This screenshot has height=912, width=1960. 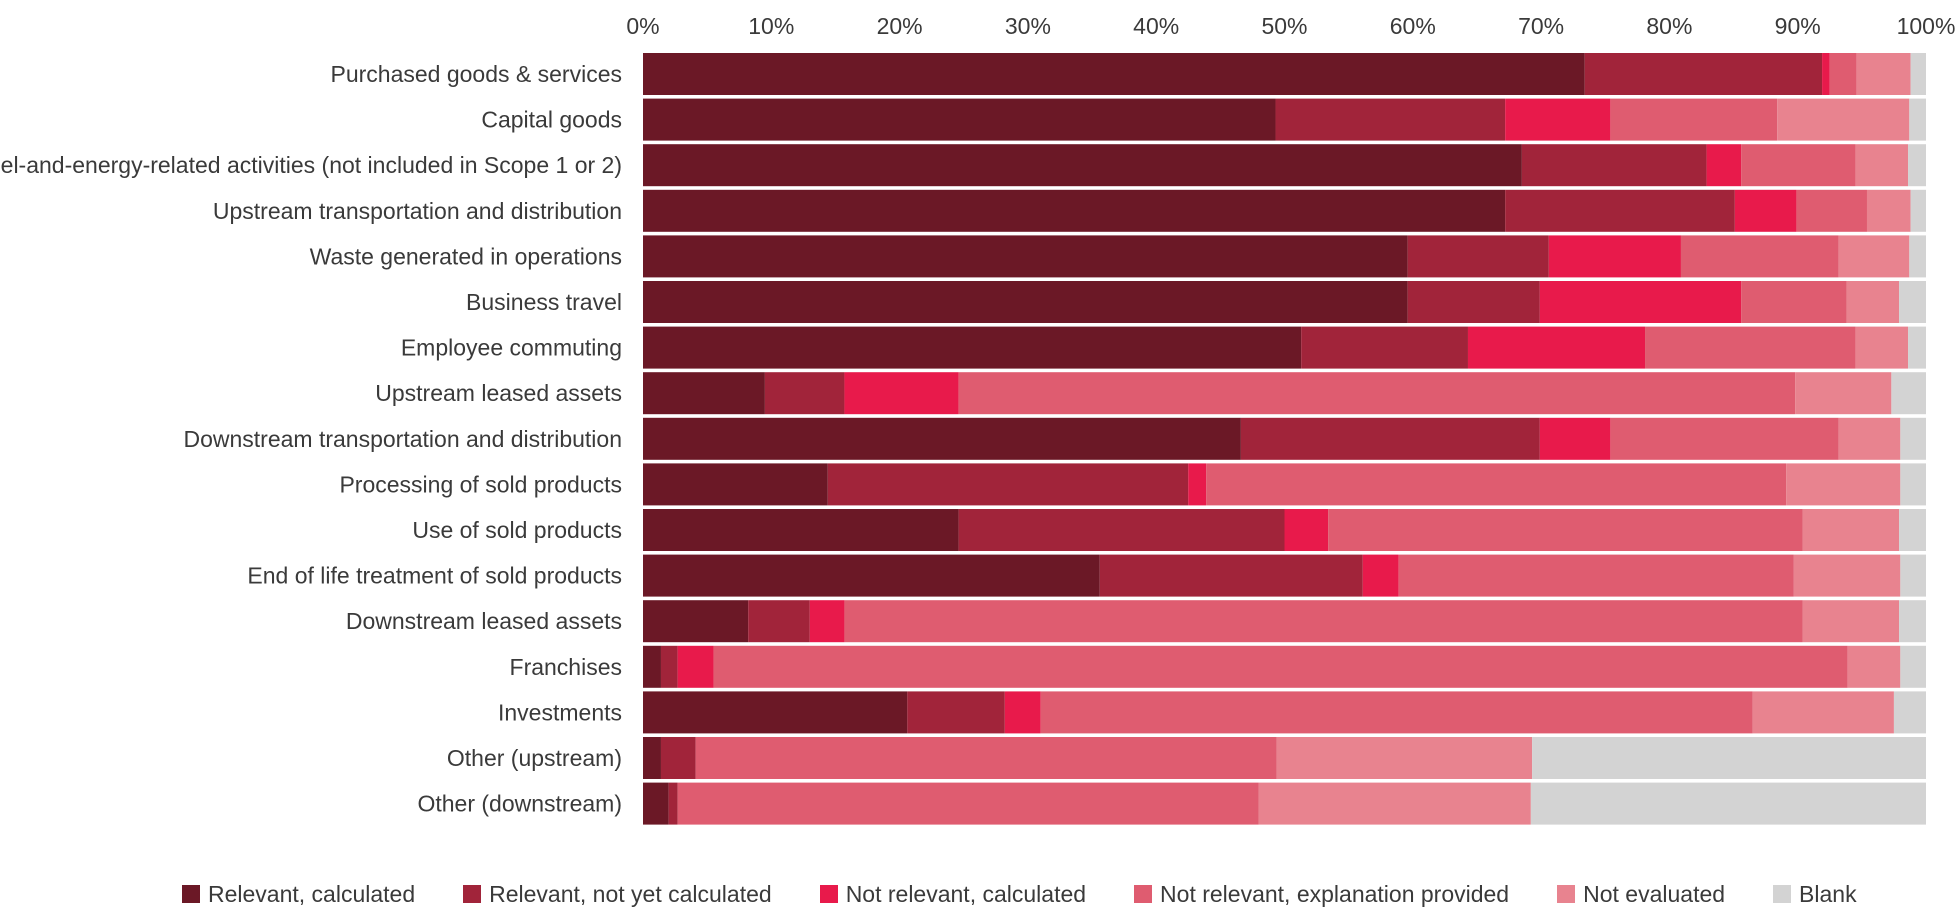 What do you see at coordinates (498, 393) in the screenshot?
I see `category-label: Upstream leased assets` at bounding box center [498, 393].